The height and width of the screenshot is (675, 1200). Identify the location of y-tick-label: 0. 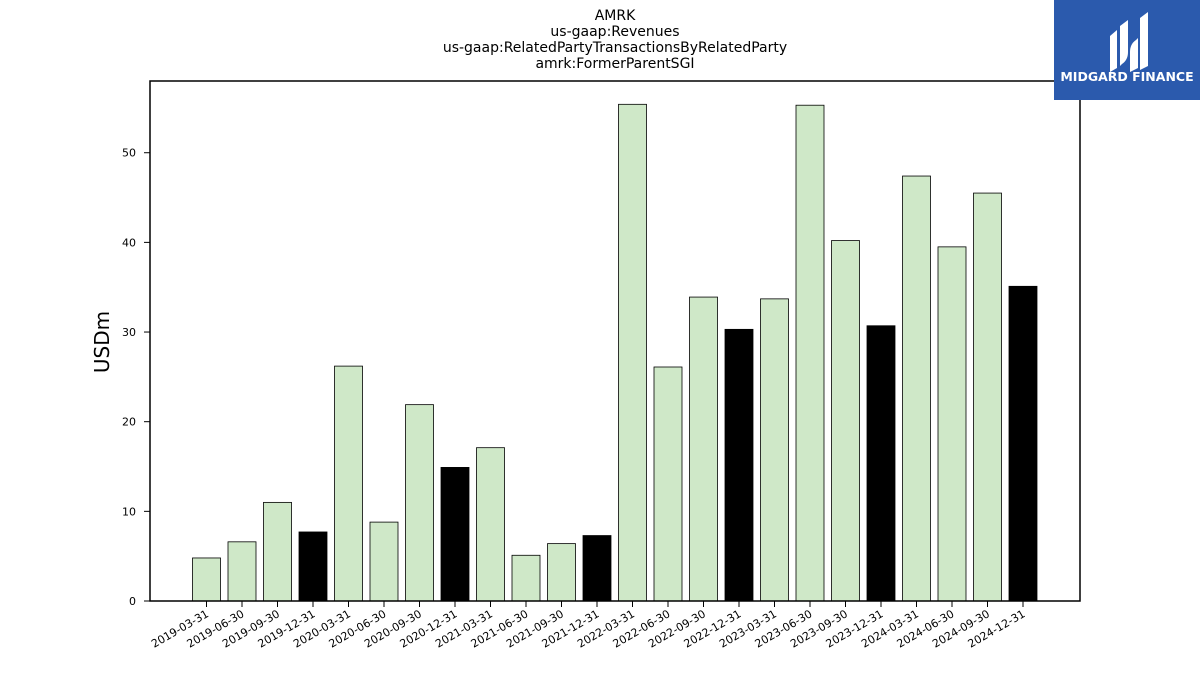
(132, 601).